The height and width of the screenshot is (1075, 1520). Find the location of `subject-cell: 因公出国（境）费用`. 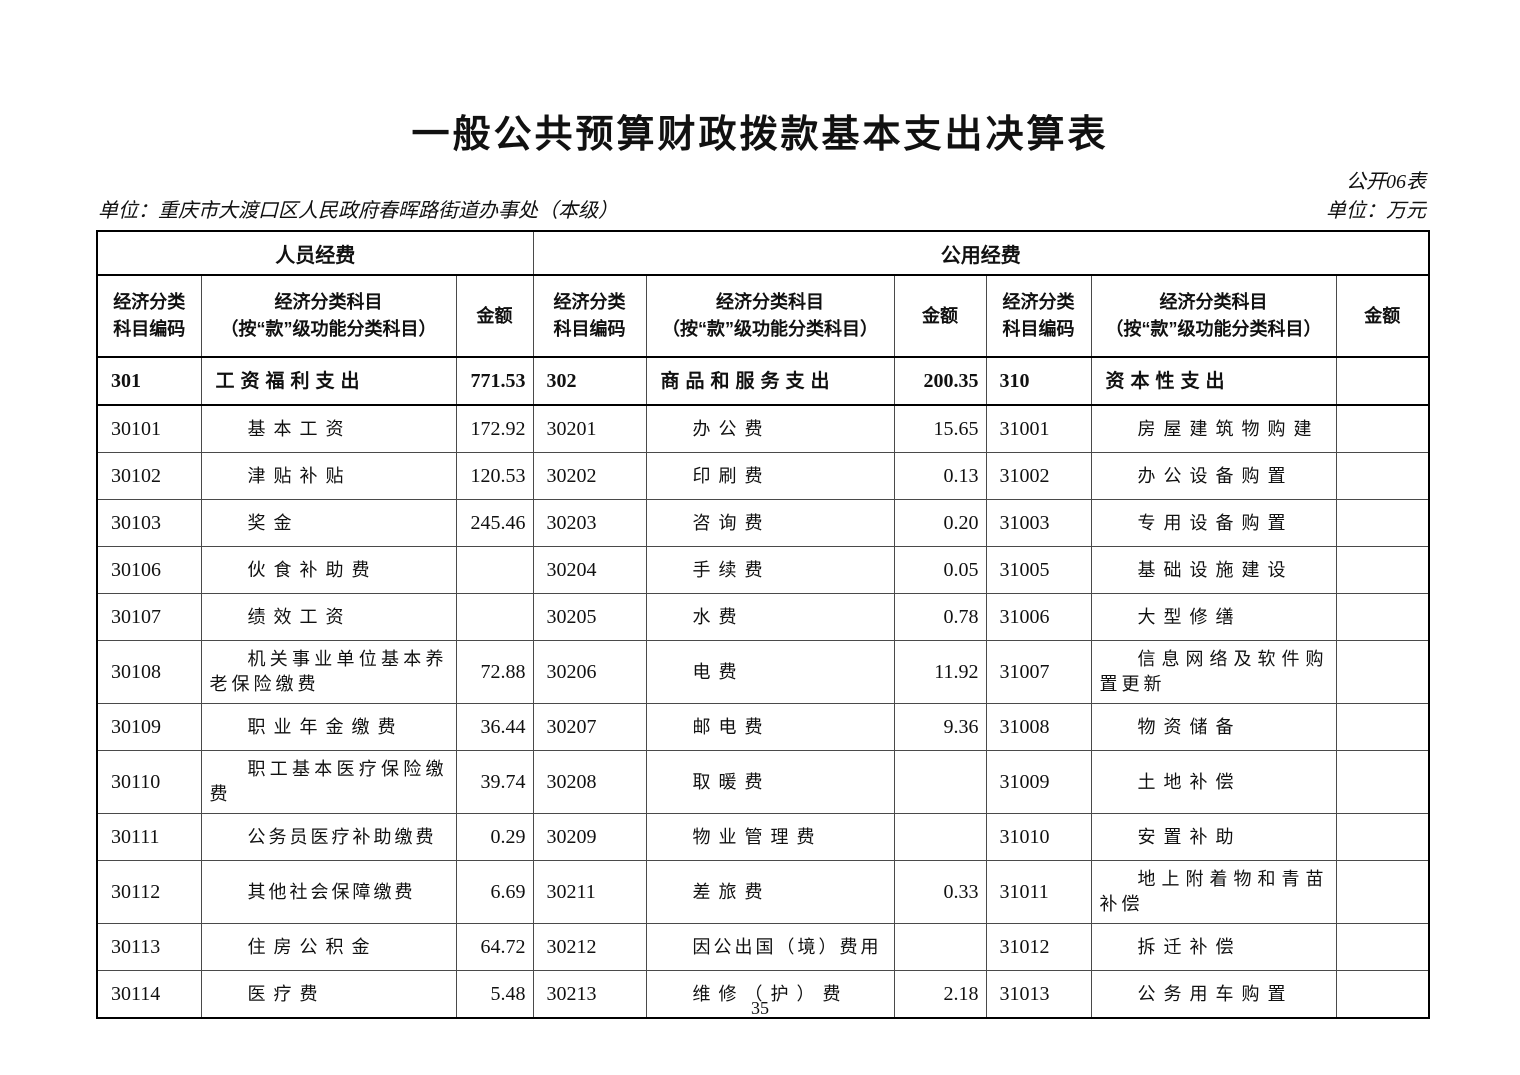

subject-cell: 因公出国（境）费用 is located at coordinates (770, 947).